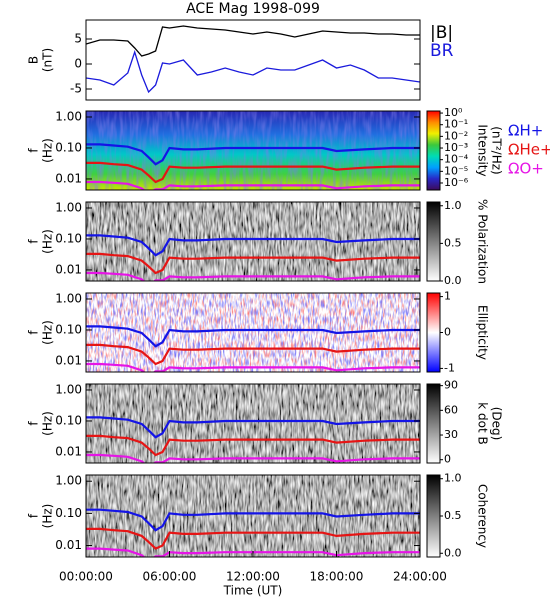 This screenshot has height=600, width=550. What do you see at coordinates (442, 51) in the screenshot?
I see `legend-label: BR` at bounding box center [442, 51].